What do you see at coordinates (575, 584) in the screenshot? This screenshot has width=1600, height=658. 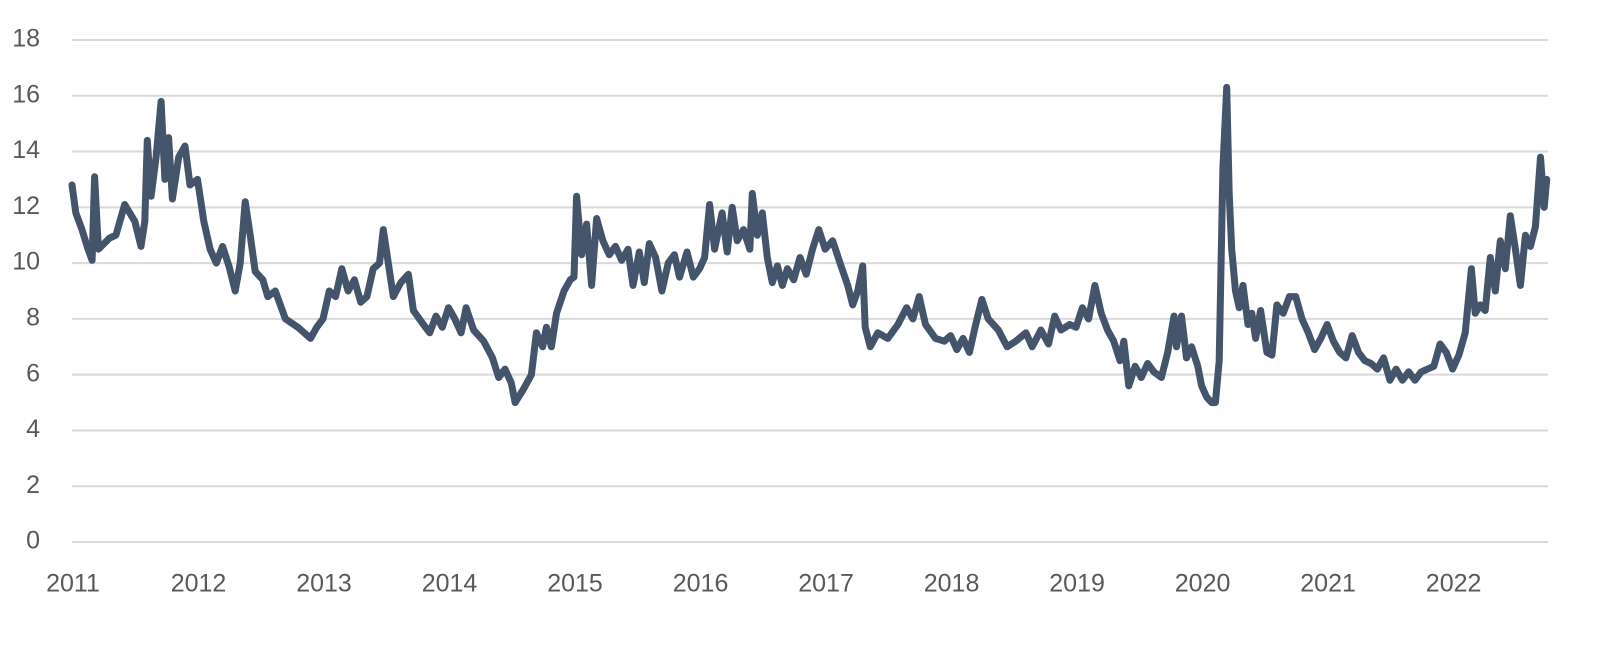 I see `x-tick-label: 2015` at bounding box center [575, 584].